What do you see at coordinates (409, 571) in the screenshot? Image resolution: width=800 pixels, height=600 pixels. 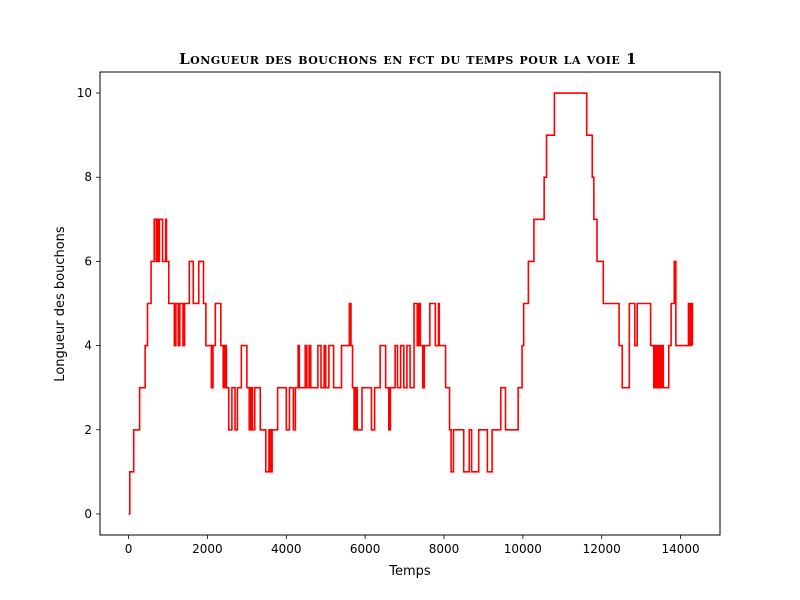 I see `x-axis-label: Temps` at bounding box center [409, 571].